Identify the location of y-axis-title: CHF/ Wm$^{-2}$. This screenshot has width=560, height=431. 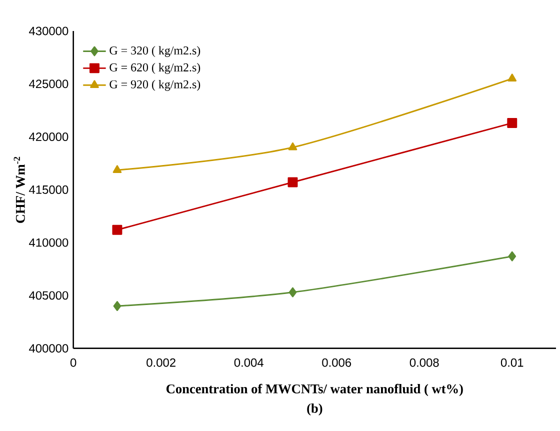
(19, 189).